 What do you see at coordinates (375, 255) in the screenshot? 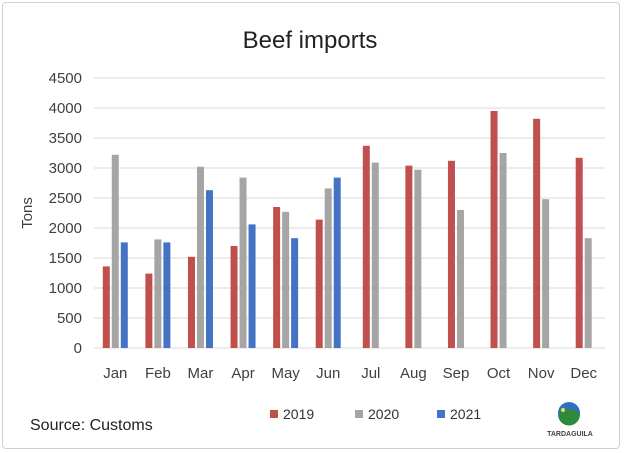
I see `bar-2020-jul` at bounding box center [375, 255].